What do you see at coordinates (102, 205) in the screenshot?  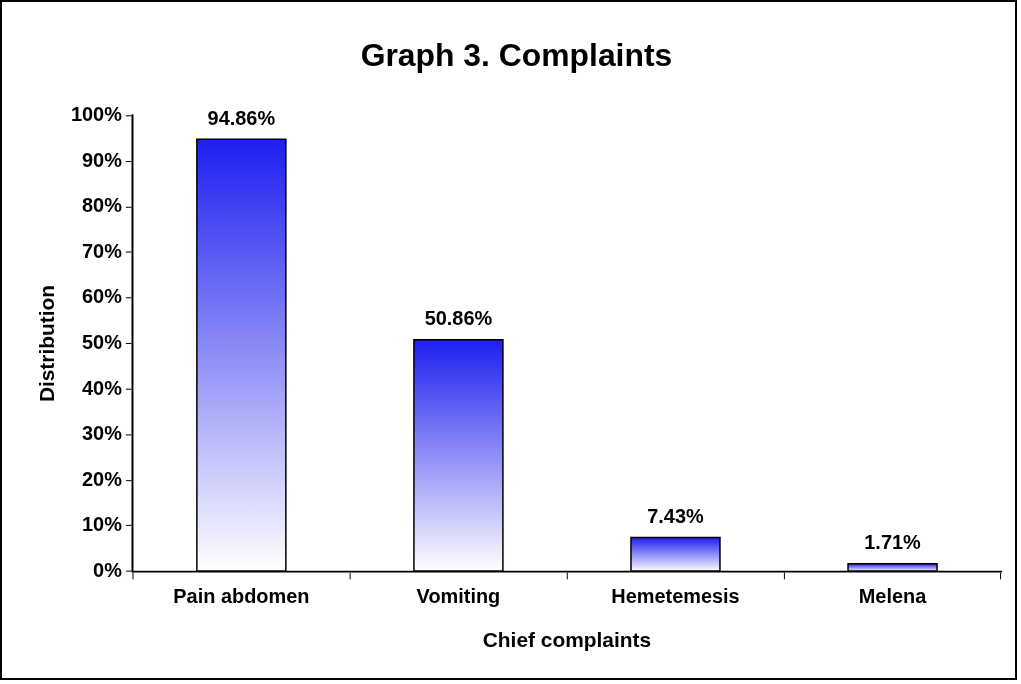 I see `y-tick-label: 80%` at bounding box center [102, 205].